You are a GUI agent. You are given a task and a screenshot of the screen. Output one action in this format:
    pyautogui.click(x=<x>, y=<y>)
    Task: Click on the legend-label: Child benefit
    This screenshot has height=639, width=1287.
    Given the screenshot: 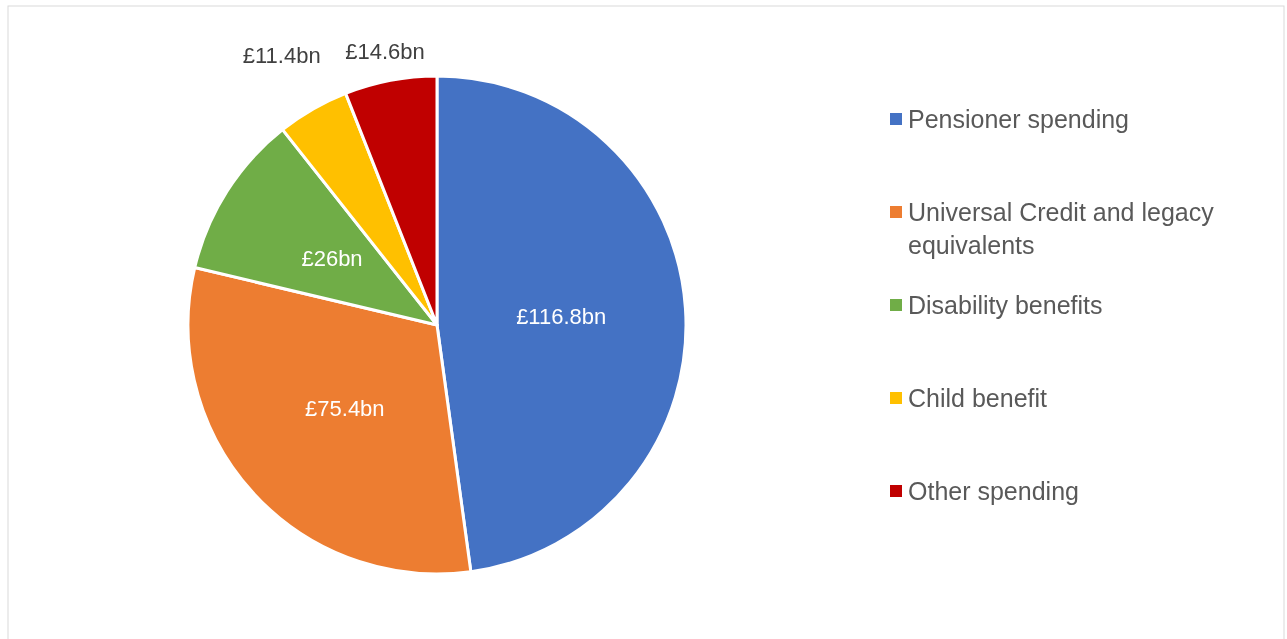 What is the action you would take?
    pyautogui.click(x=978, y=398)
    